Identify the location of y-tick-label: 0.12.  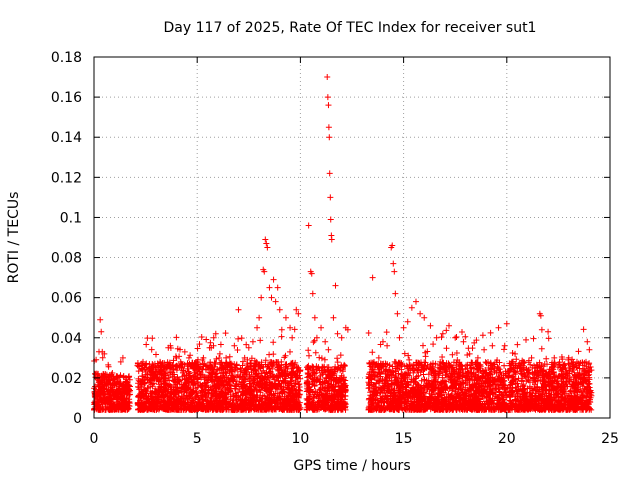
(66, 178).